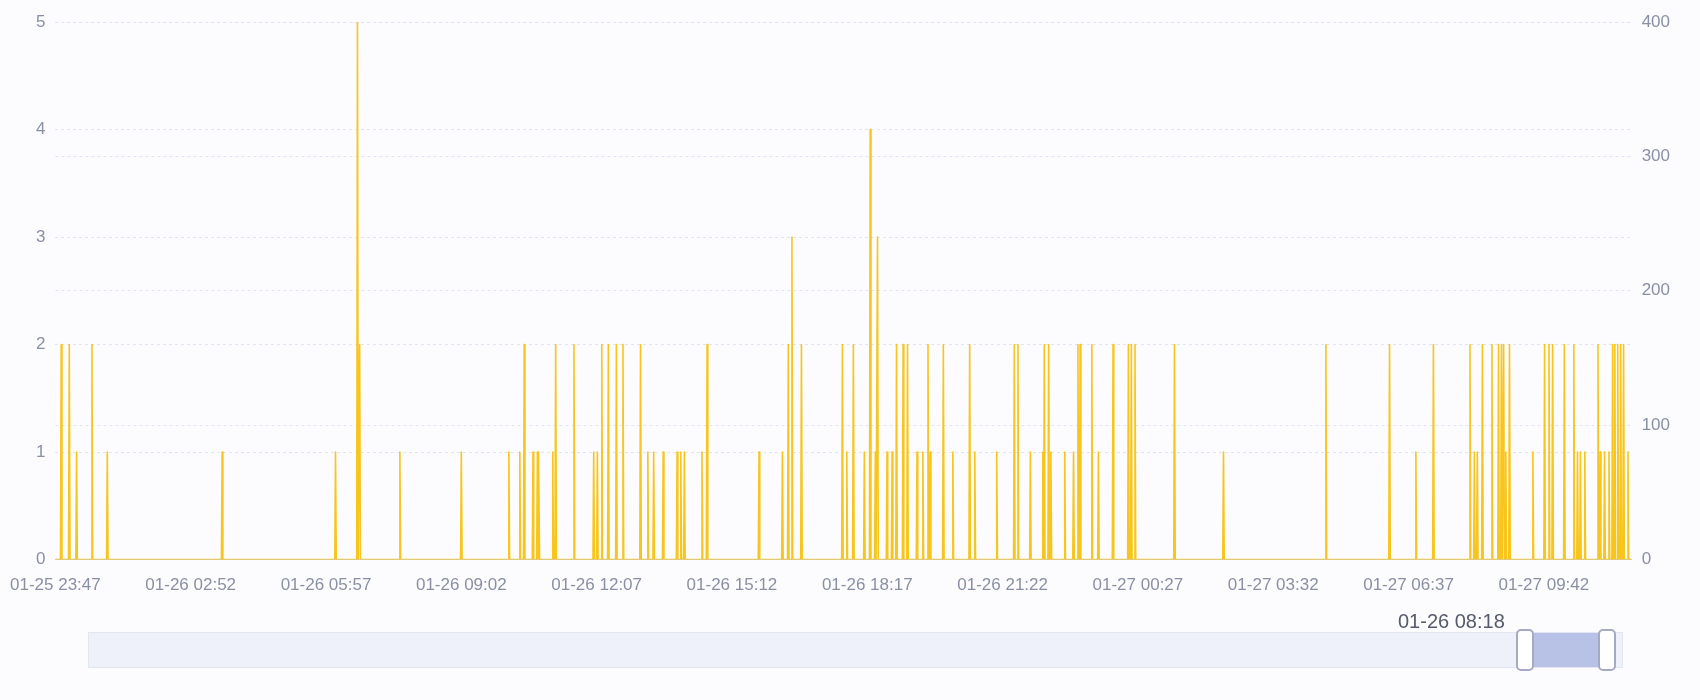  I want to click on y-tick-label: 1, so click(40, 451).